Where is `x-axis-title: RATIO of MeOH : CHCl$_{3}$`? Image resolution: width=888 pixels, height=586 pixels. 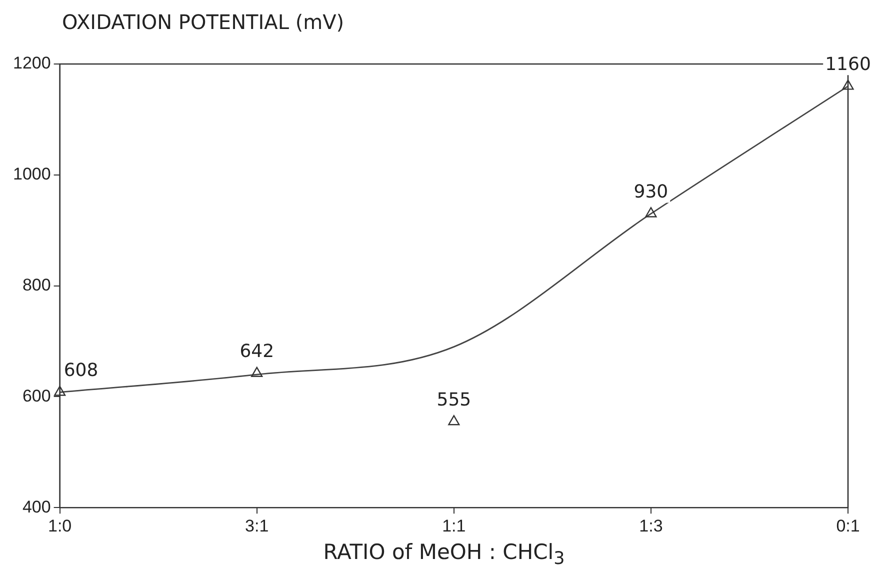 x-axis-title: RATIO of MeOH : CHCl$_{3}$ is located at coordinates (444, 555).